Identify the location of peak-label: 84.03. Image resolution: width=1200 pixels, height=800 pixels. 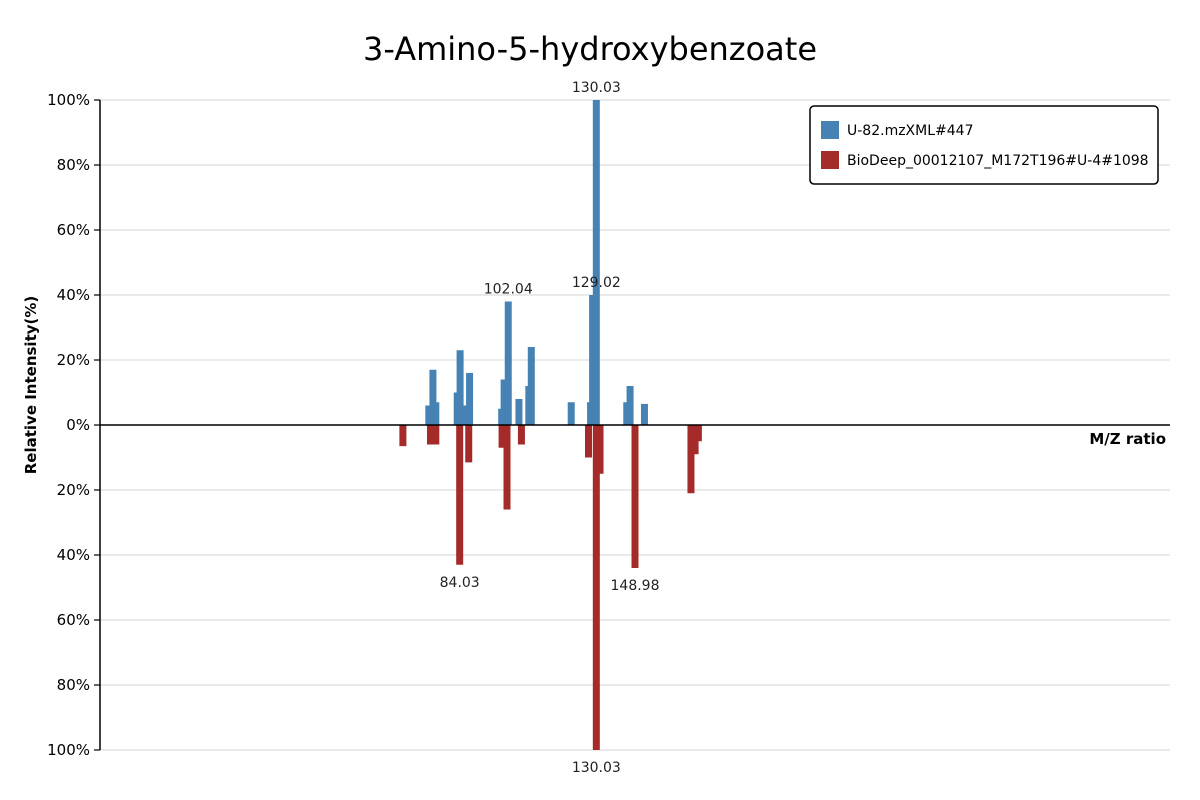
(460, 583).